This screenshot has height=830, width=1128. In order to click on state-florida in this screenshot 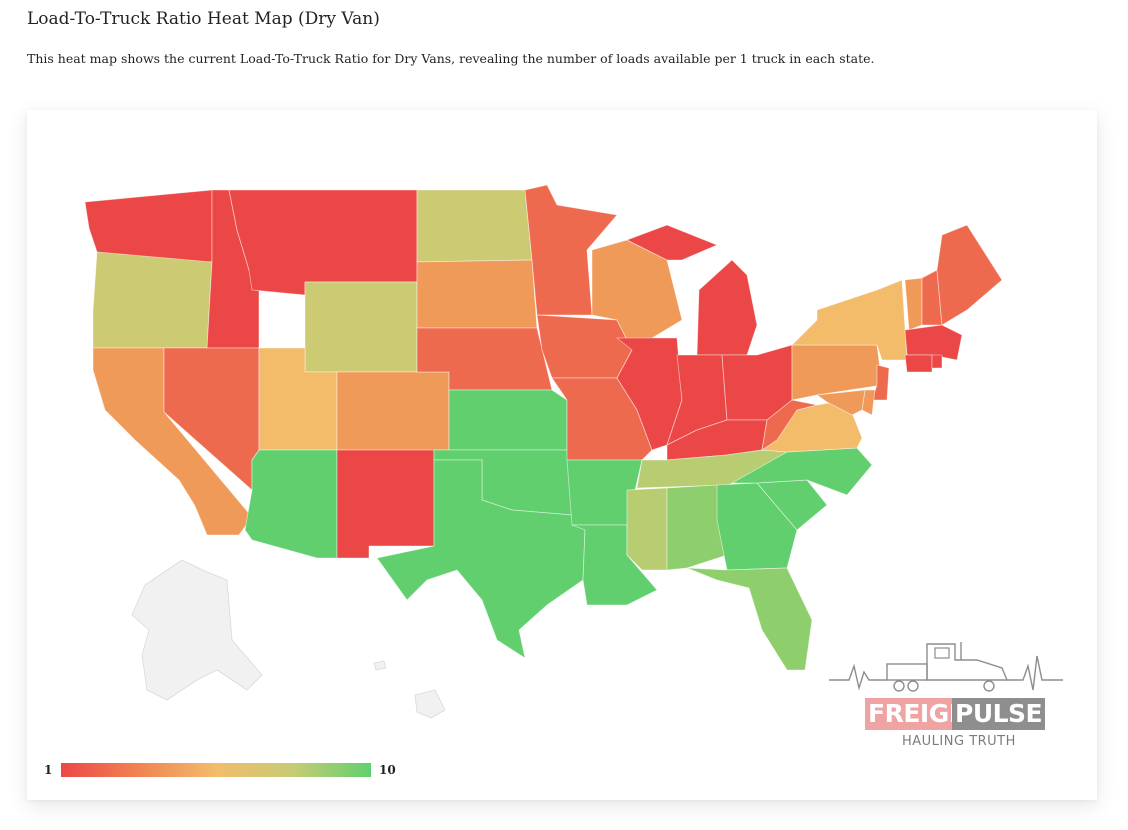, I will do `click(749, 619)`.